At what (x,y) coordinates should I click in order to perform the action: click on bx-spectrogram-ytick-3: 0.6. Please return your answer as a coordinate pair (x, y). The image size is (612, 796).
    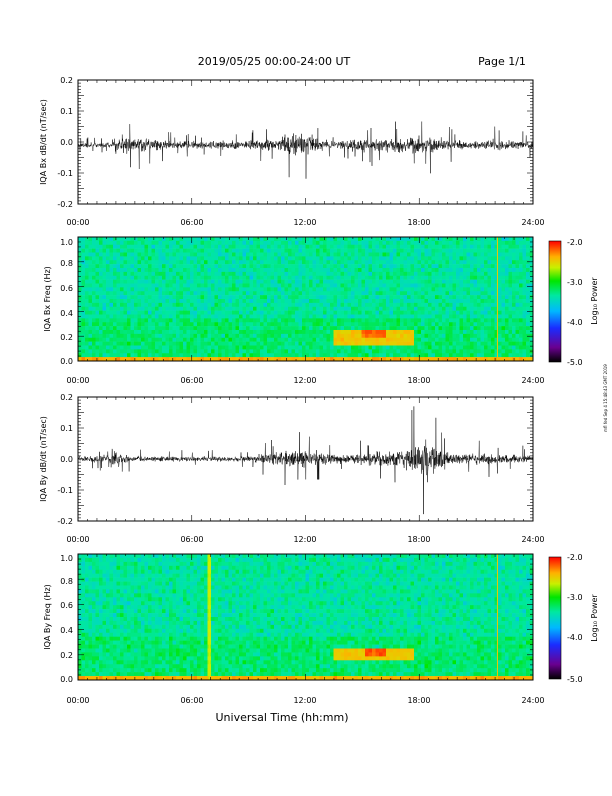
    Looking at the image, I should click on (66, 288).